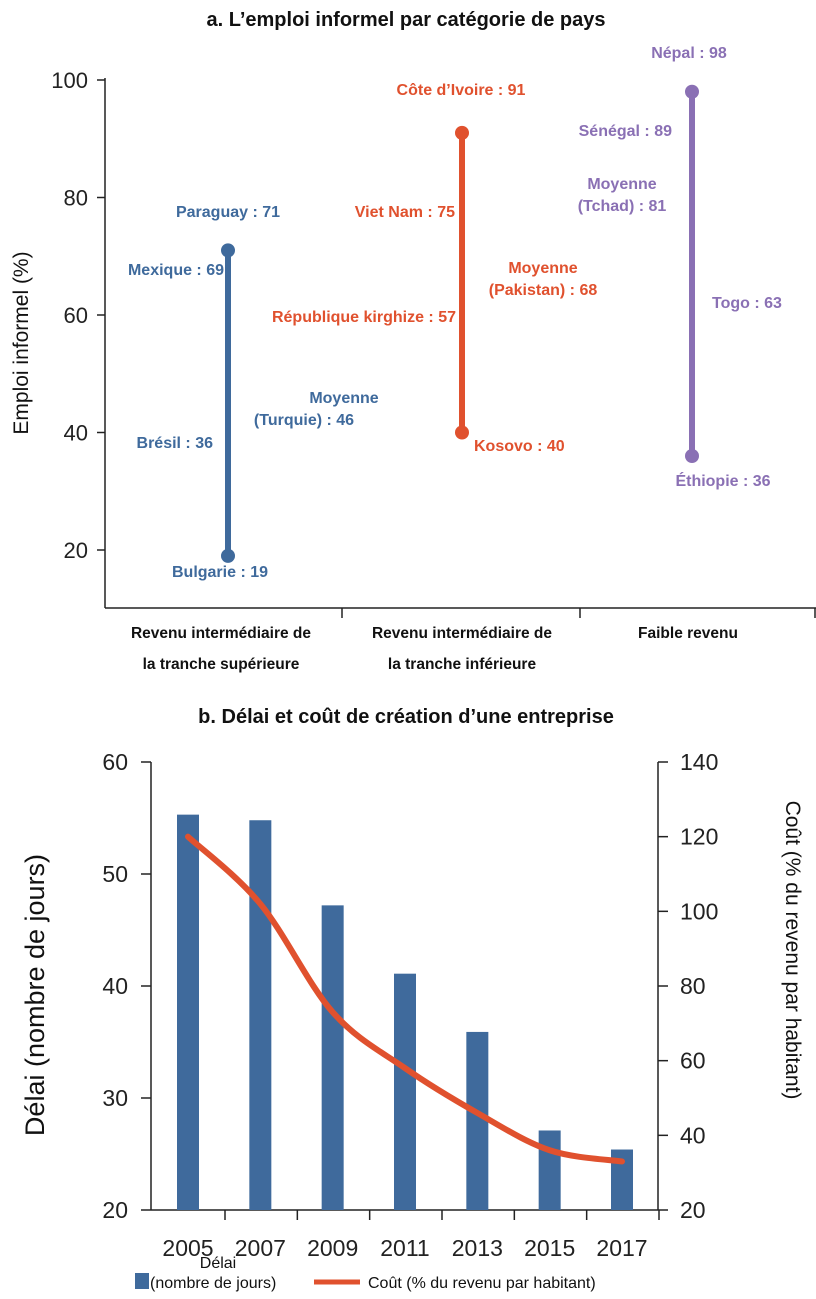 This screenshot has width=816, height=1299. I want to click on panel-b-left-ticks: 20 30 40 50 60, so click(126, 986).